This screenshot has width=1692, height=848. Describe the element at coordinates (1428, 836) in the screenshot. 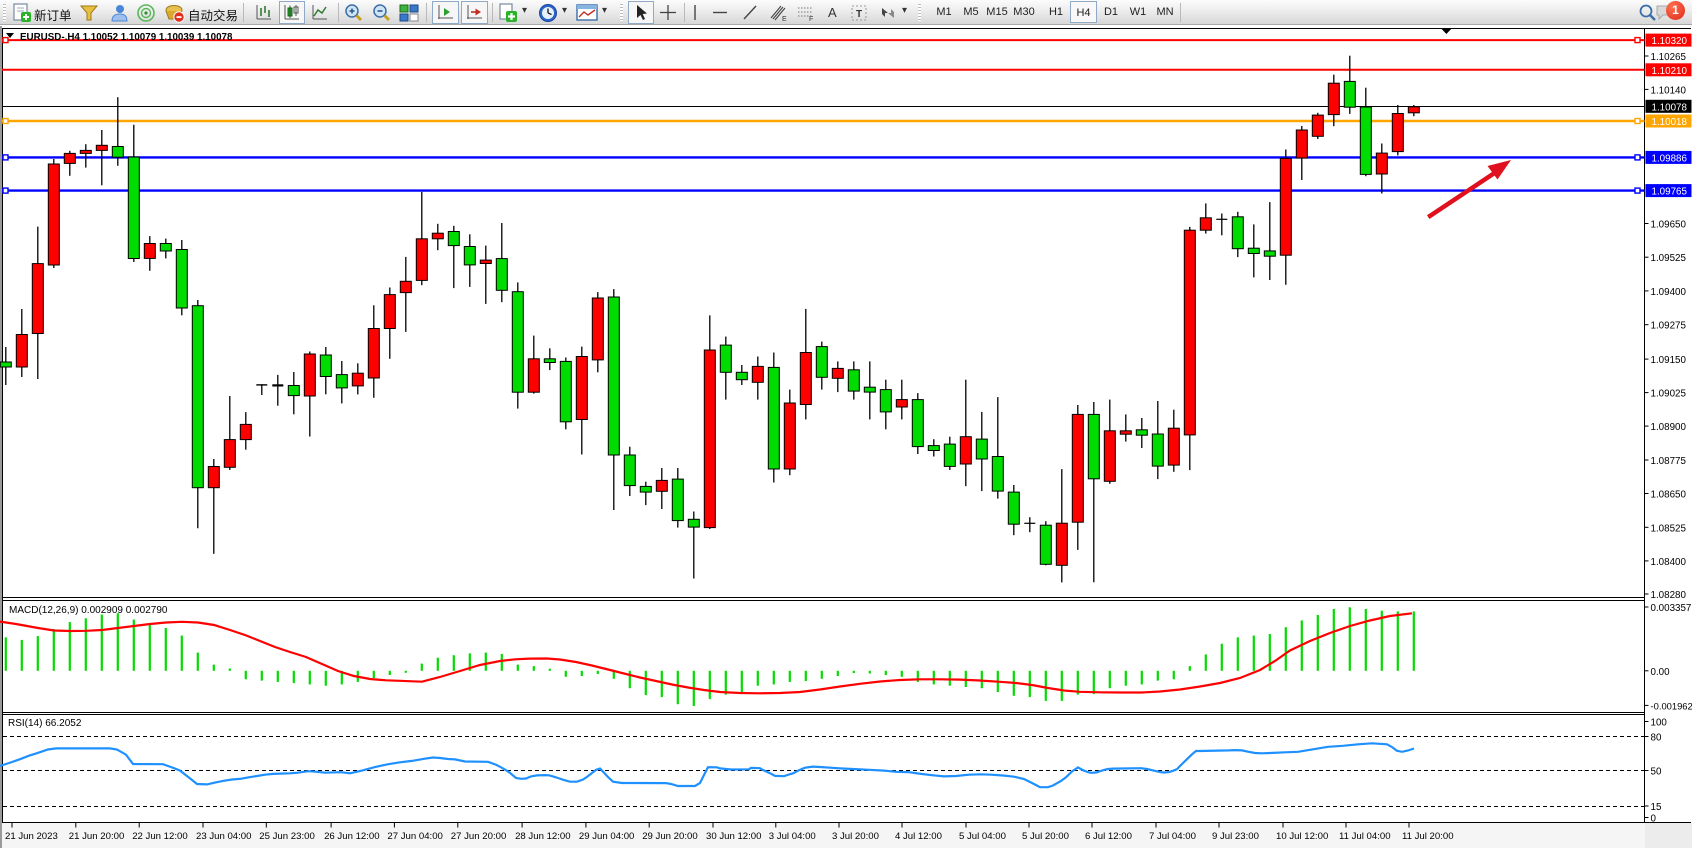

I see `svg-text: 11 Jul 20:00` at that location.